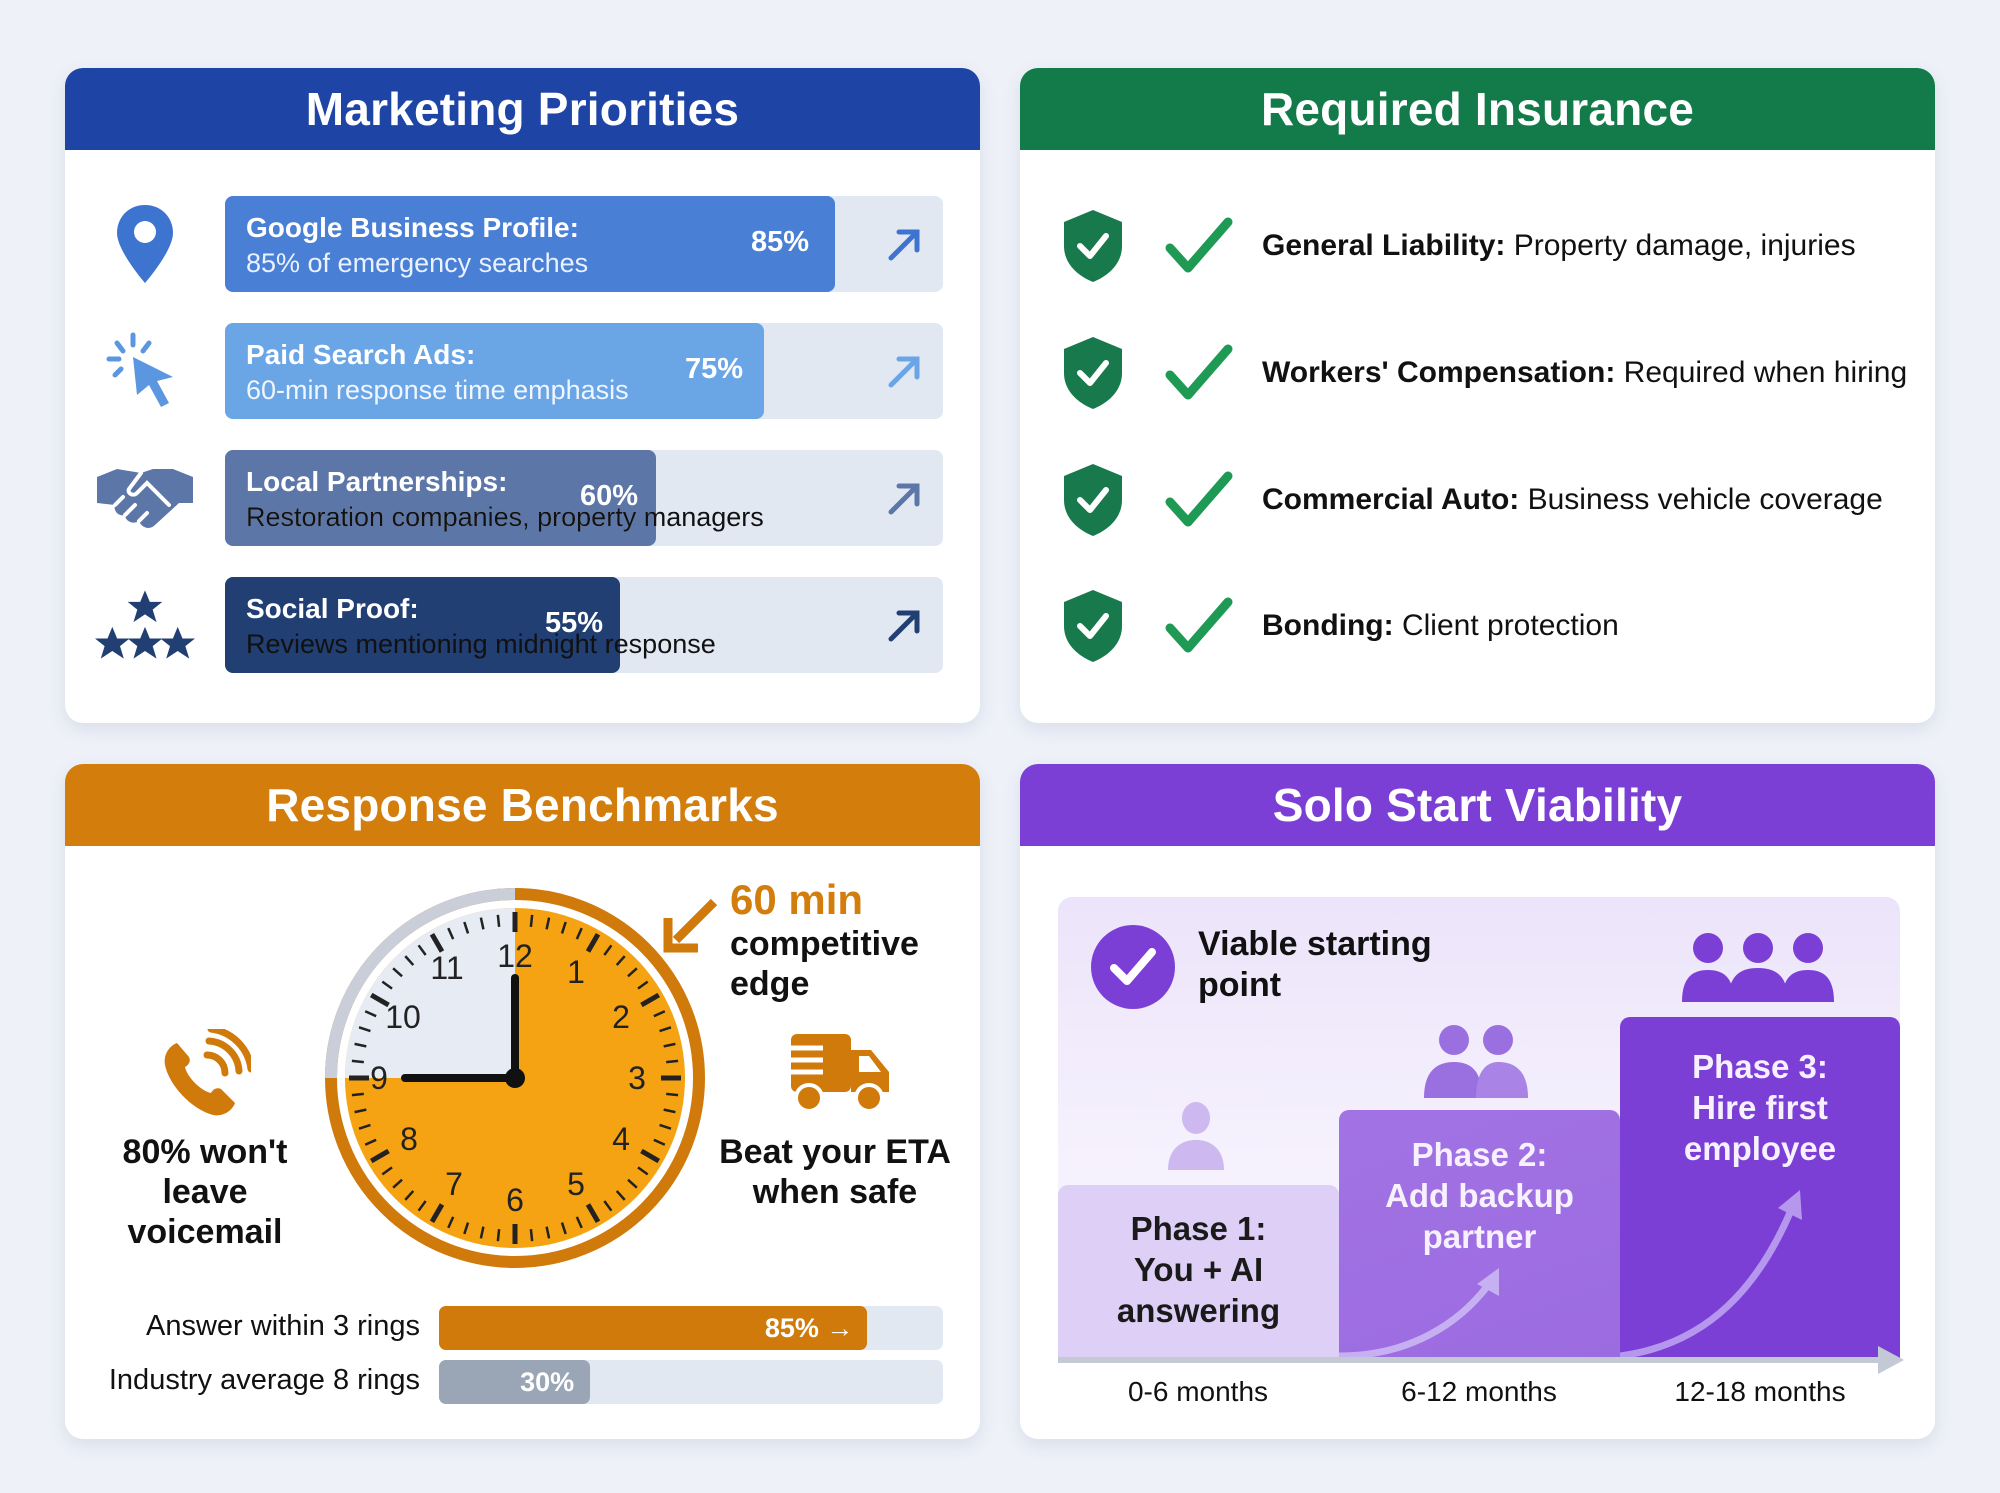  Describe the element at coordinates (574, 623) in the screenshot. I see `marketing-item-percent: 55%` at that location.